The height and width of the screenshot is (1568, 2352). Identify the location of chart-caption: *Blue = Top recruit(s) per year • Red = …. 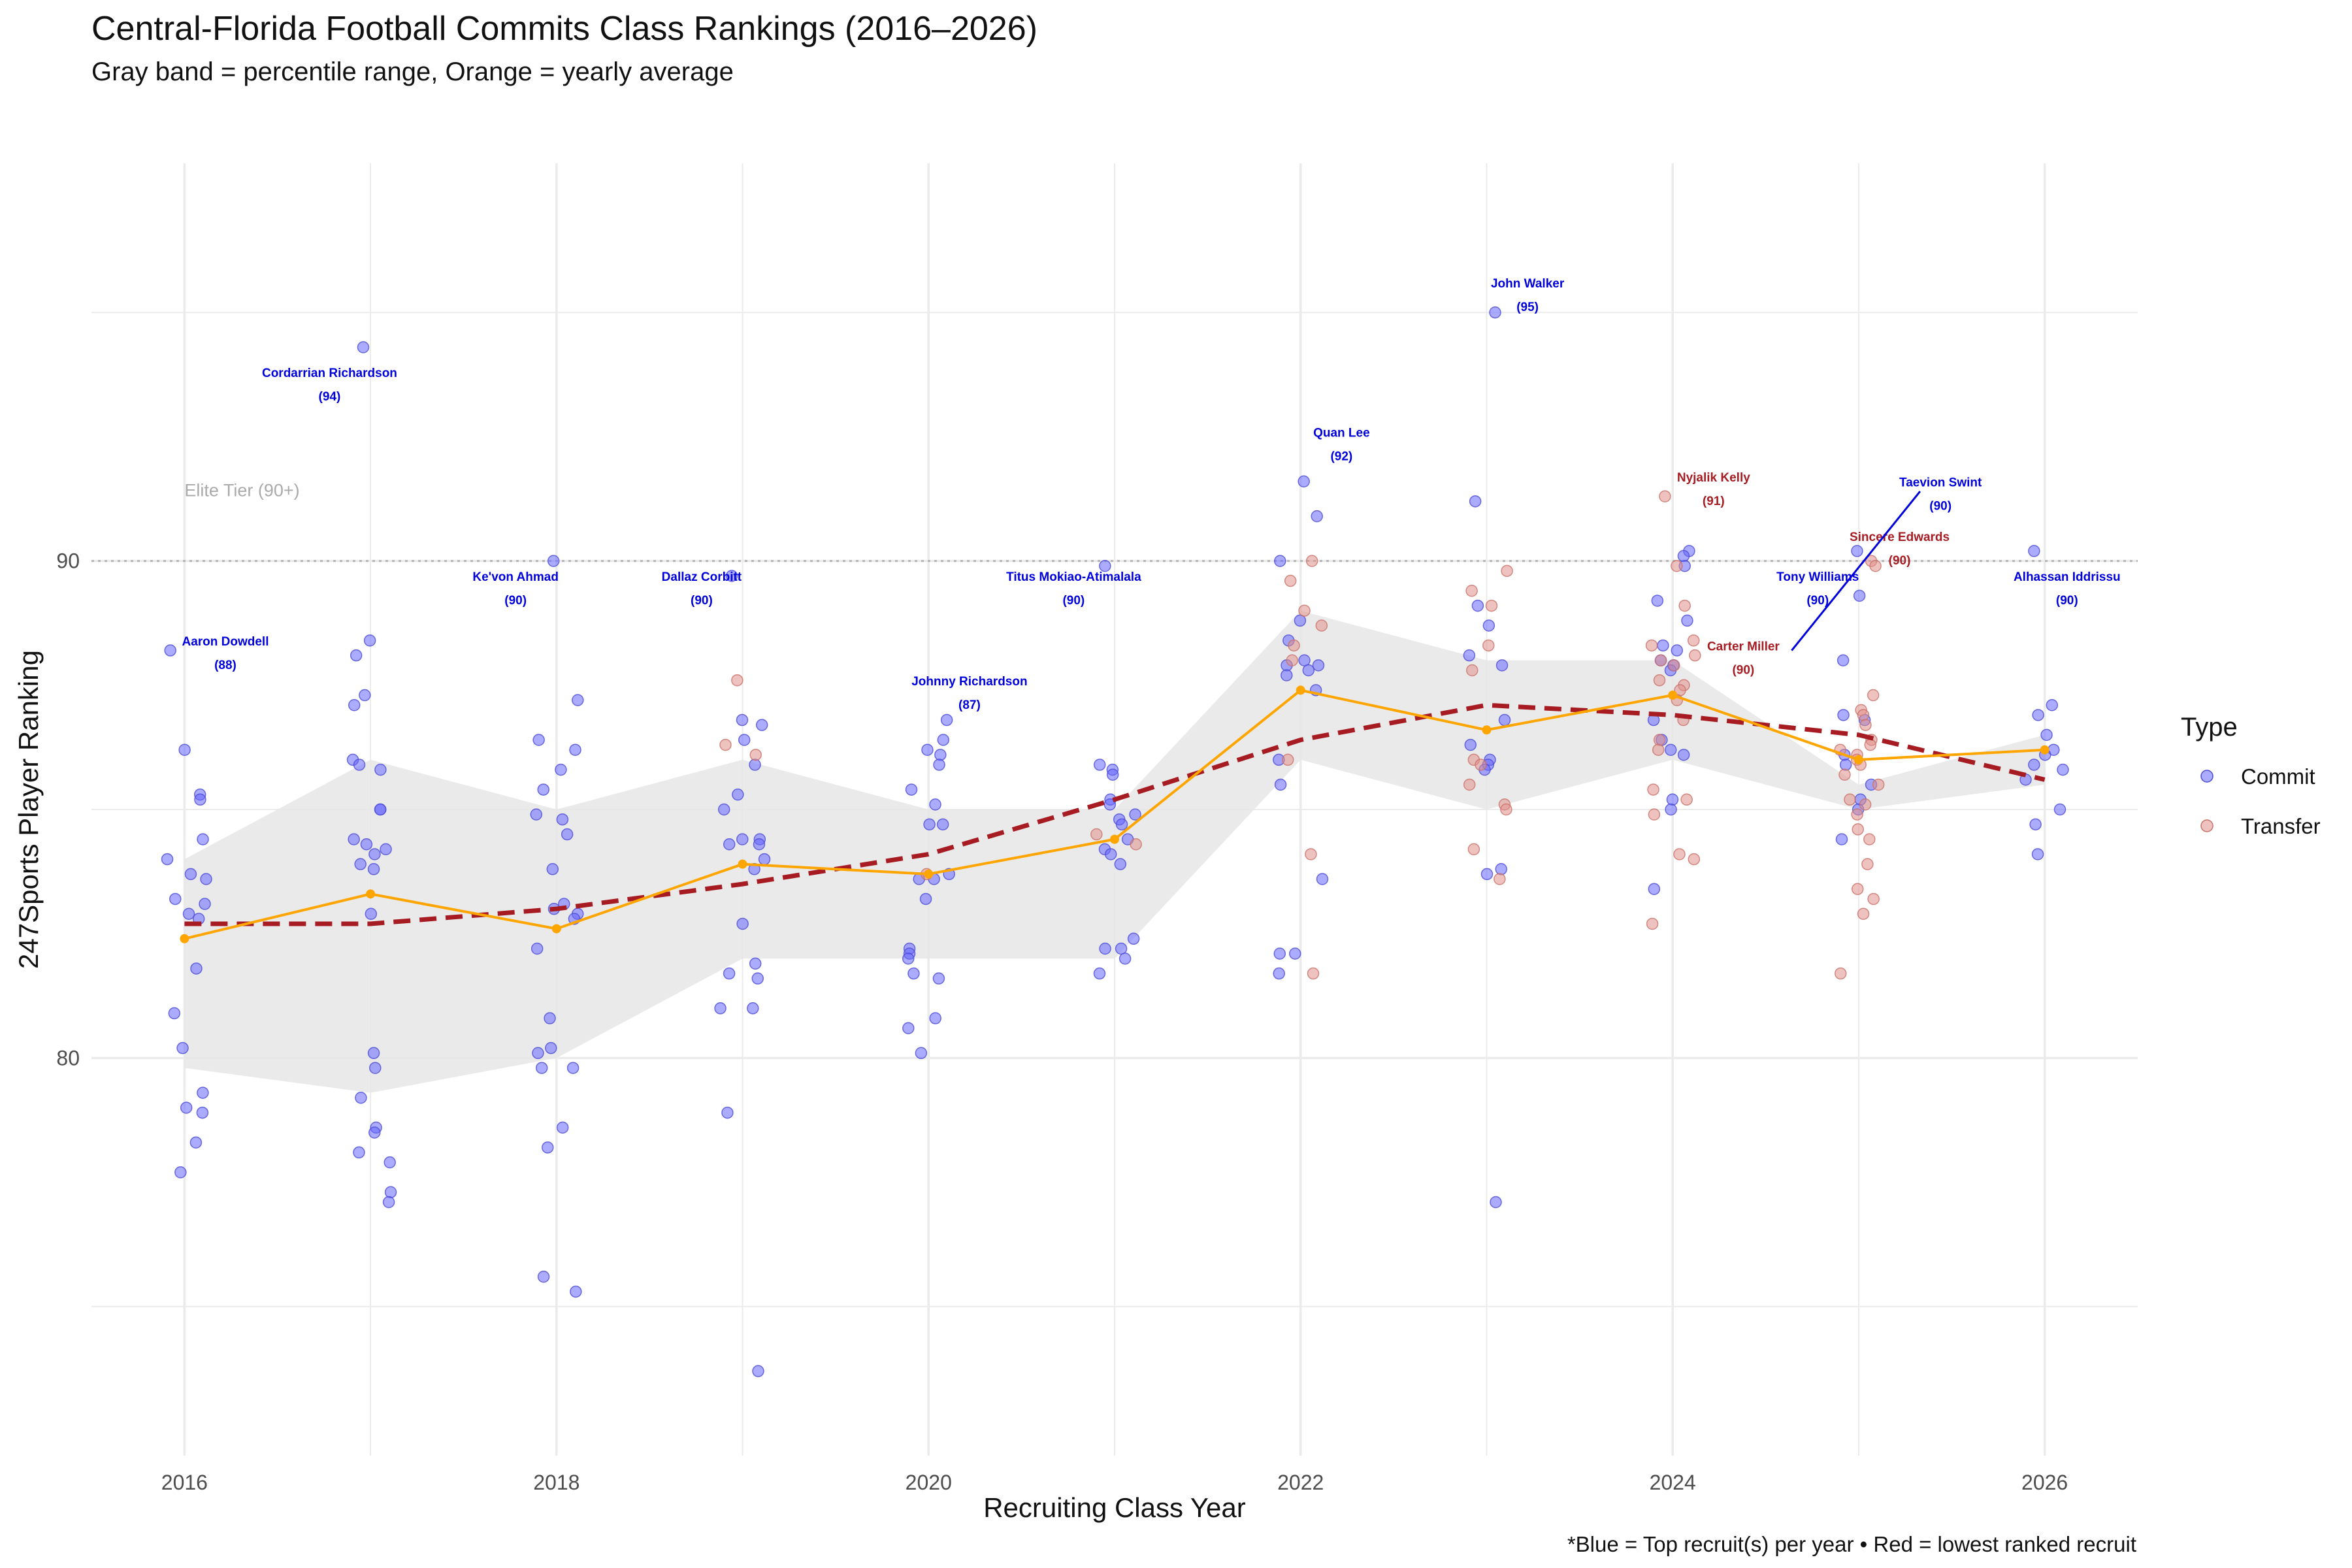
(1851, 1544).